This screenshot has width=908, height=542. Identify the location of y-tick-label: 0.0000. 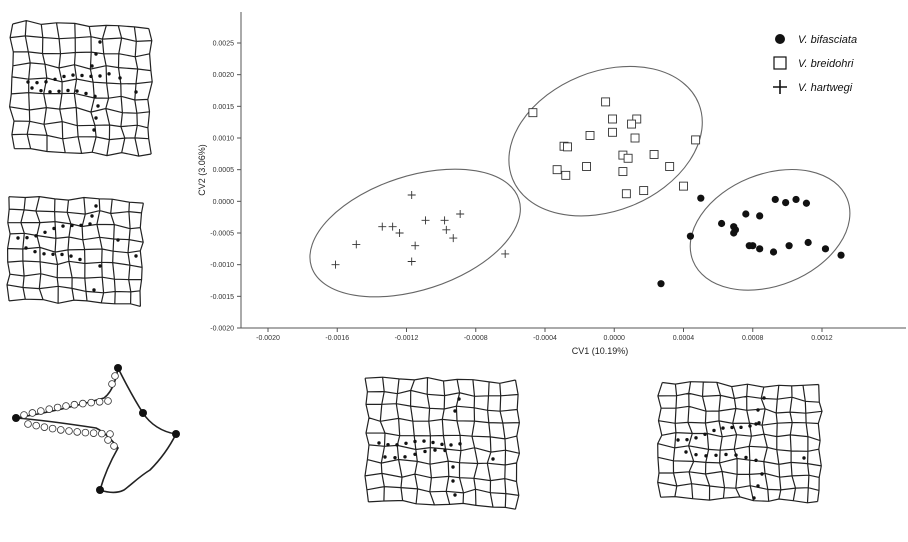
(224, 202).